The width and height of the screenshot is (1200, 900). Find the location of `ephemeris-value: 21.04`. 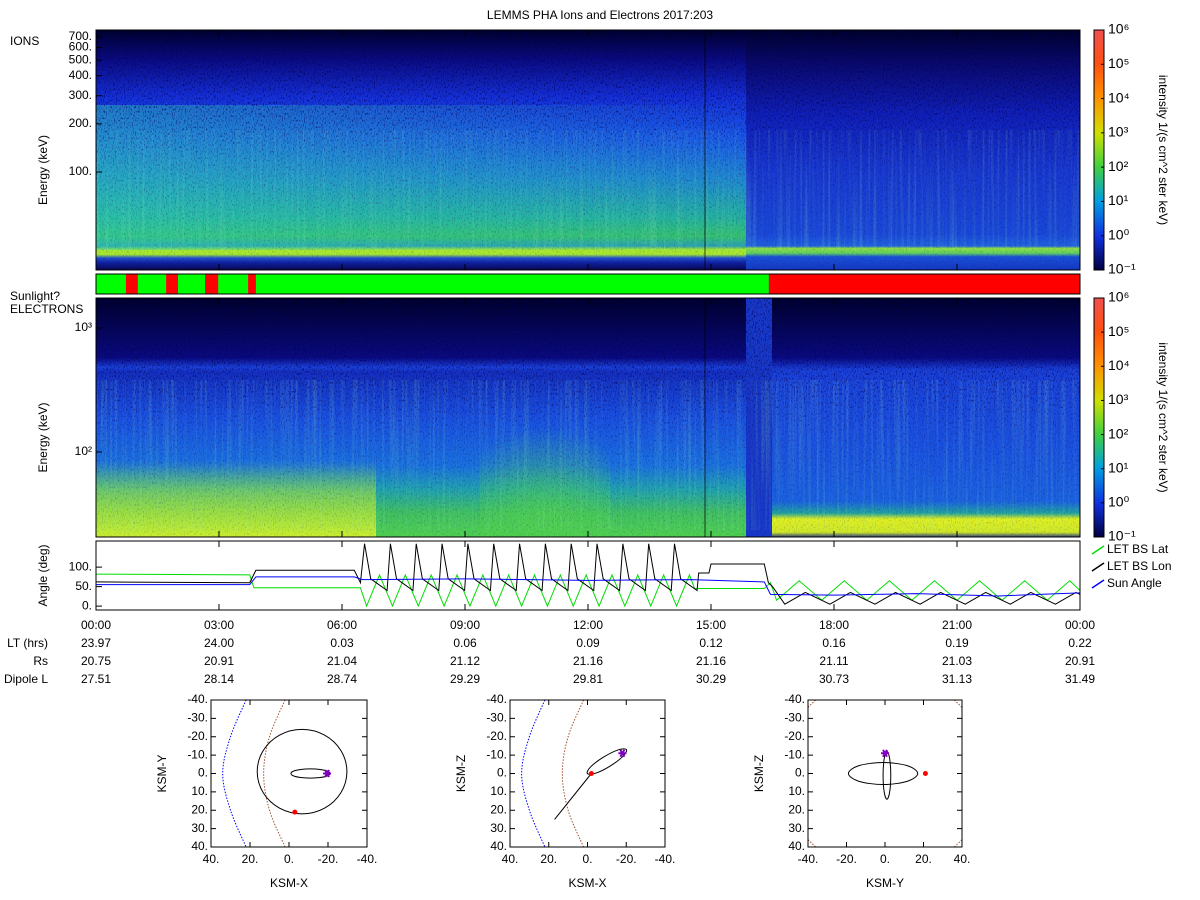

ephemeris-value: 21.04 is located at coordinates (342, 661).